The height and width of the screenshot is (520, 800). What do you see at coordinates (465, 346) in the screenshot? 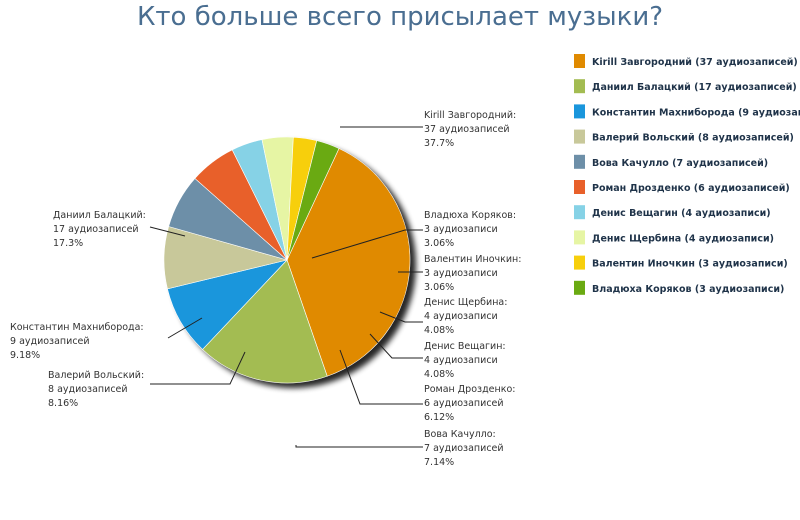
I see `slice-label-name: Денис Вещагин:` at bounding box center [465, 346].